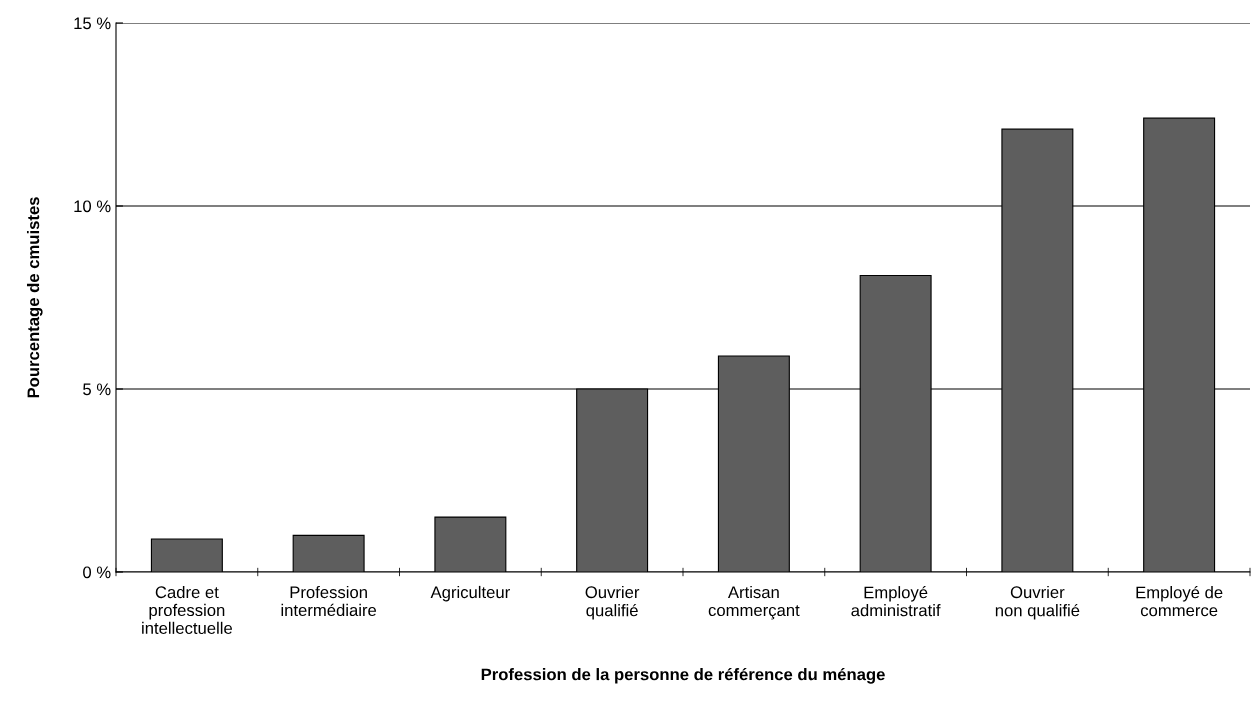  Describe the element at coordinates (1037, 602) in the screenshot. I see `x-tick-label: Ouvrier non qualifié` at that location.